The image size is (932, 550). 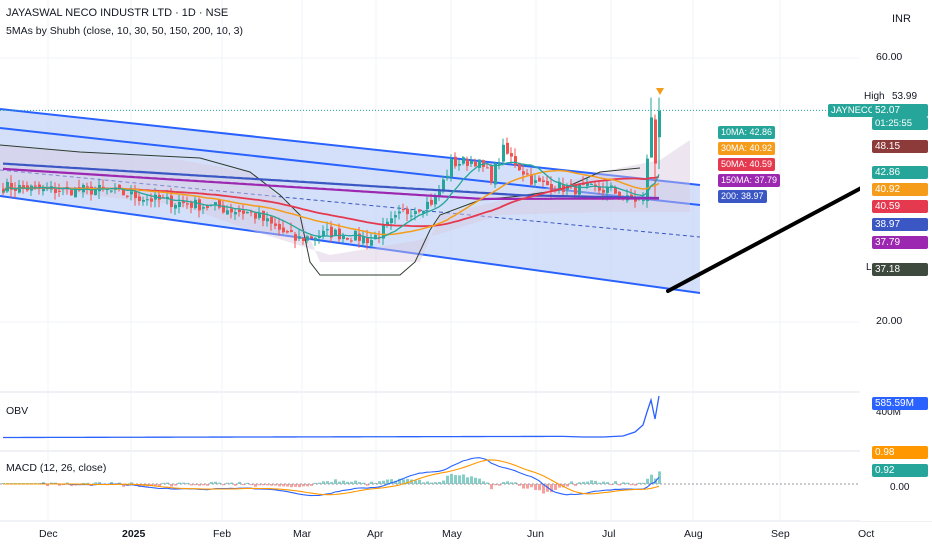 I want to click on price-axis-badge: 38.97, so click(x=900, y=224).